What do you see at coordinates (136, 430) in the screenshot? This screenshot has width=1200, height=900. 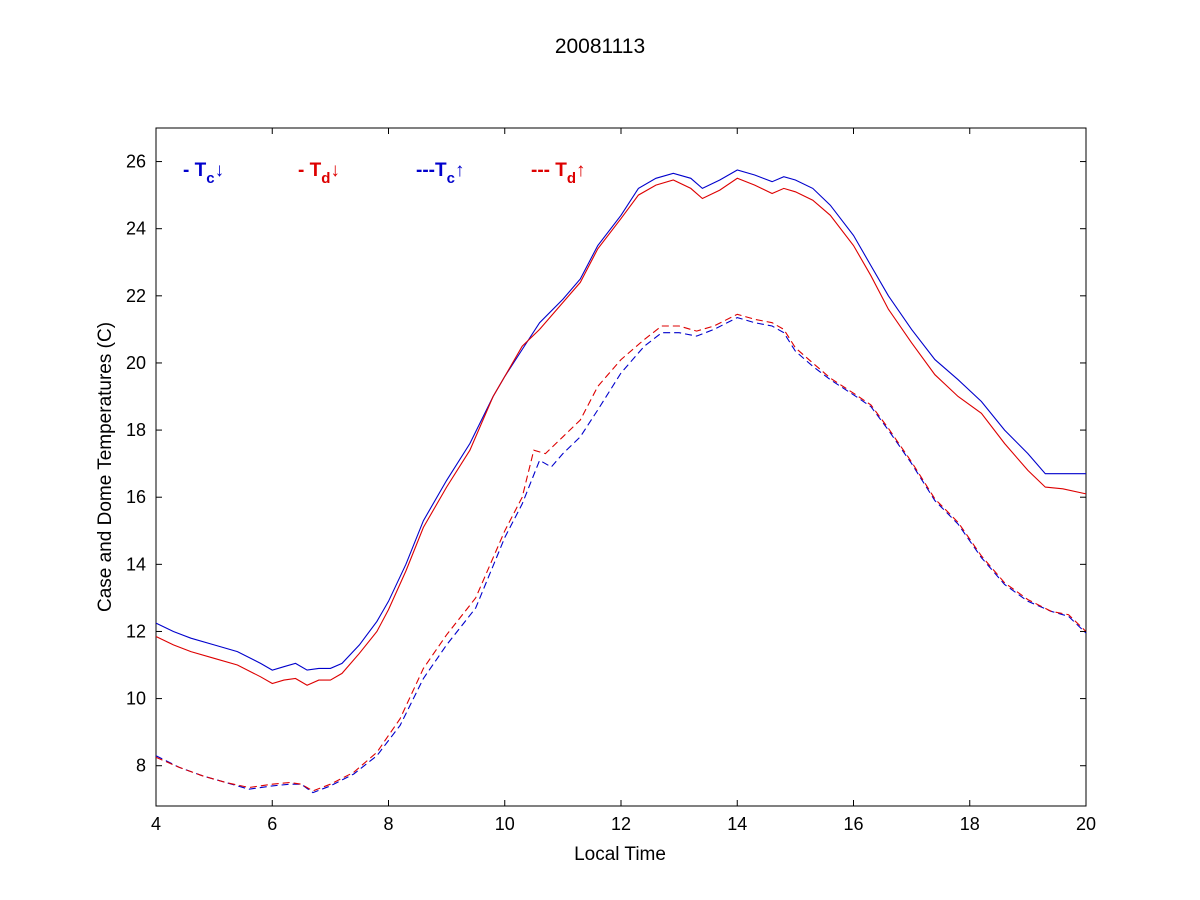 I see `y-tick-label: 18` at bounding box center [136, 430].